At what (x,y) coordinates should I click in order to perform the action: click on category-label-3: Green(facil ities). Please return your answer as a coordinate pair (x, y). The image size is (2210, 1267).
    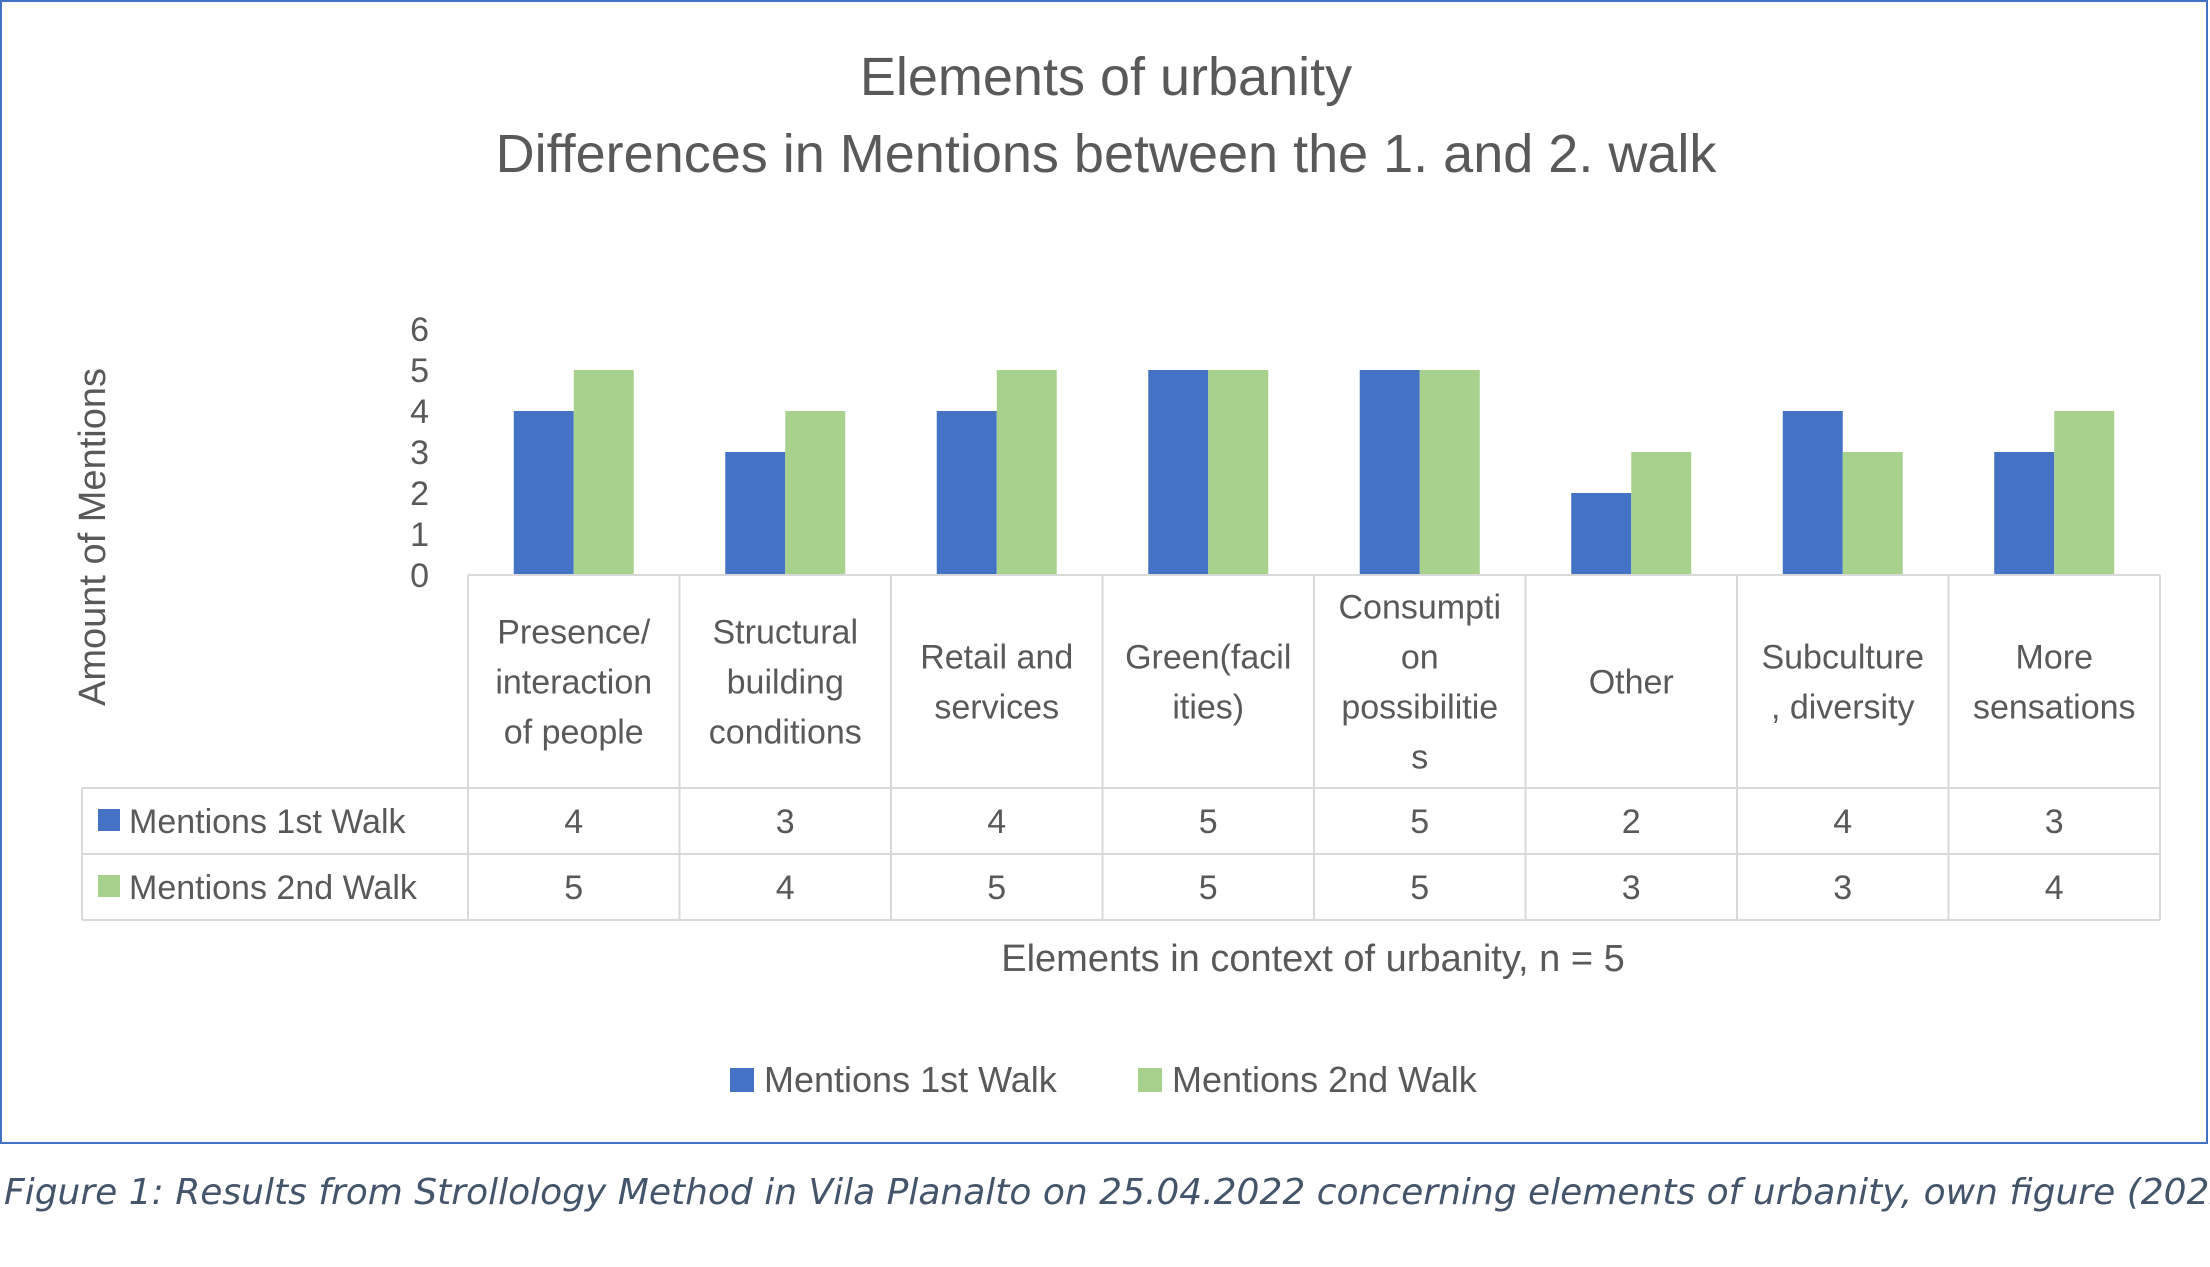
    Looking at the image, I should click on (1208, 683).